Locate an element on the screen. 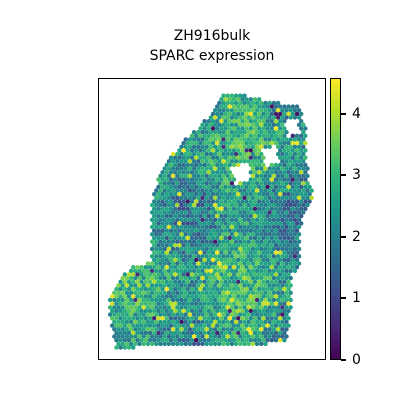 The width and height of the screenshot is (400, 400). spot-2032 is located at coordinates (171, 318).